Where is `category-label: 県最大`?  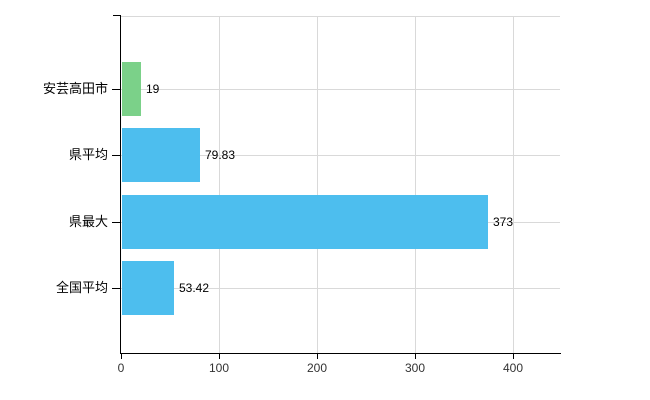 category-label: 県最大 is located at coordinates (88, 221).